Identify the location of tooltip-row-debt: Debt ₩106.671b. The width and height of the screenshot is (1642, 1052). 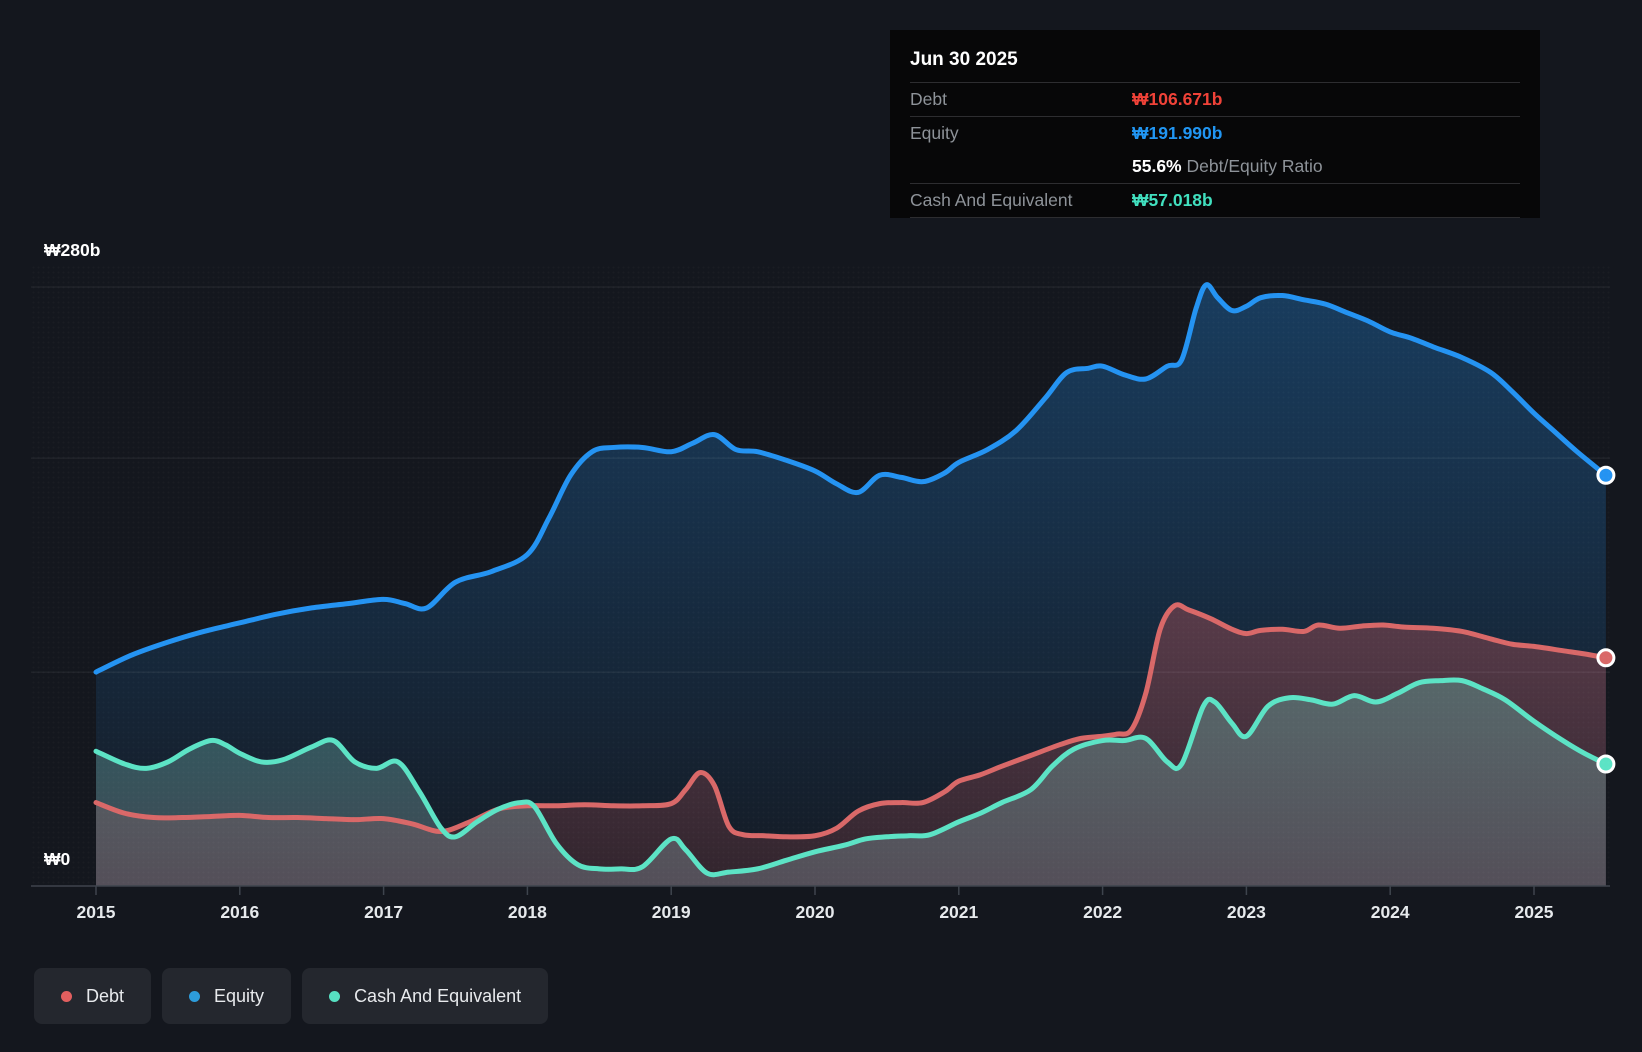
(1215, 99).